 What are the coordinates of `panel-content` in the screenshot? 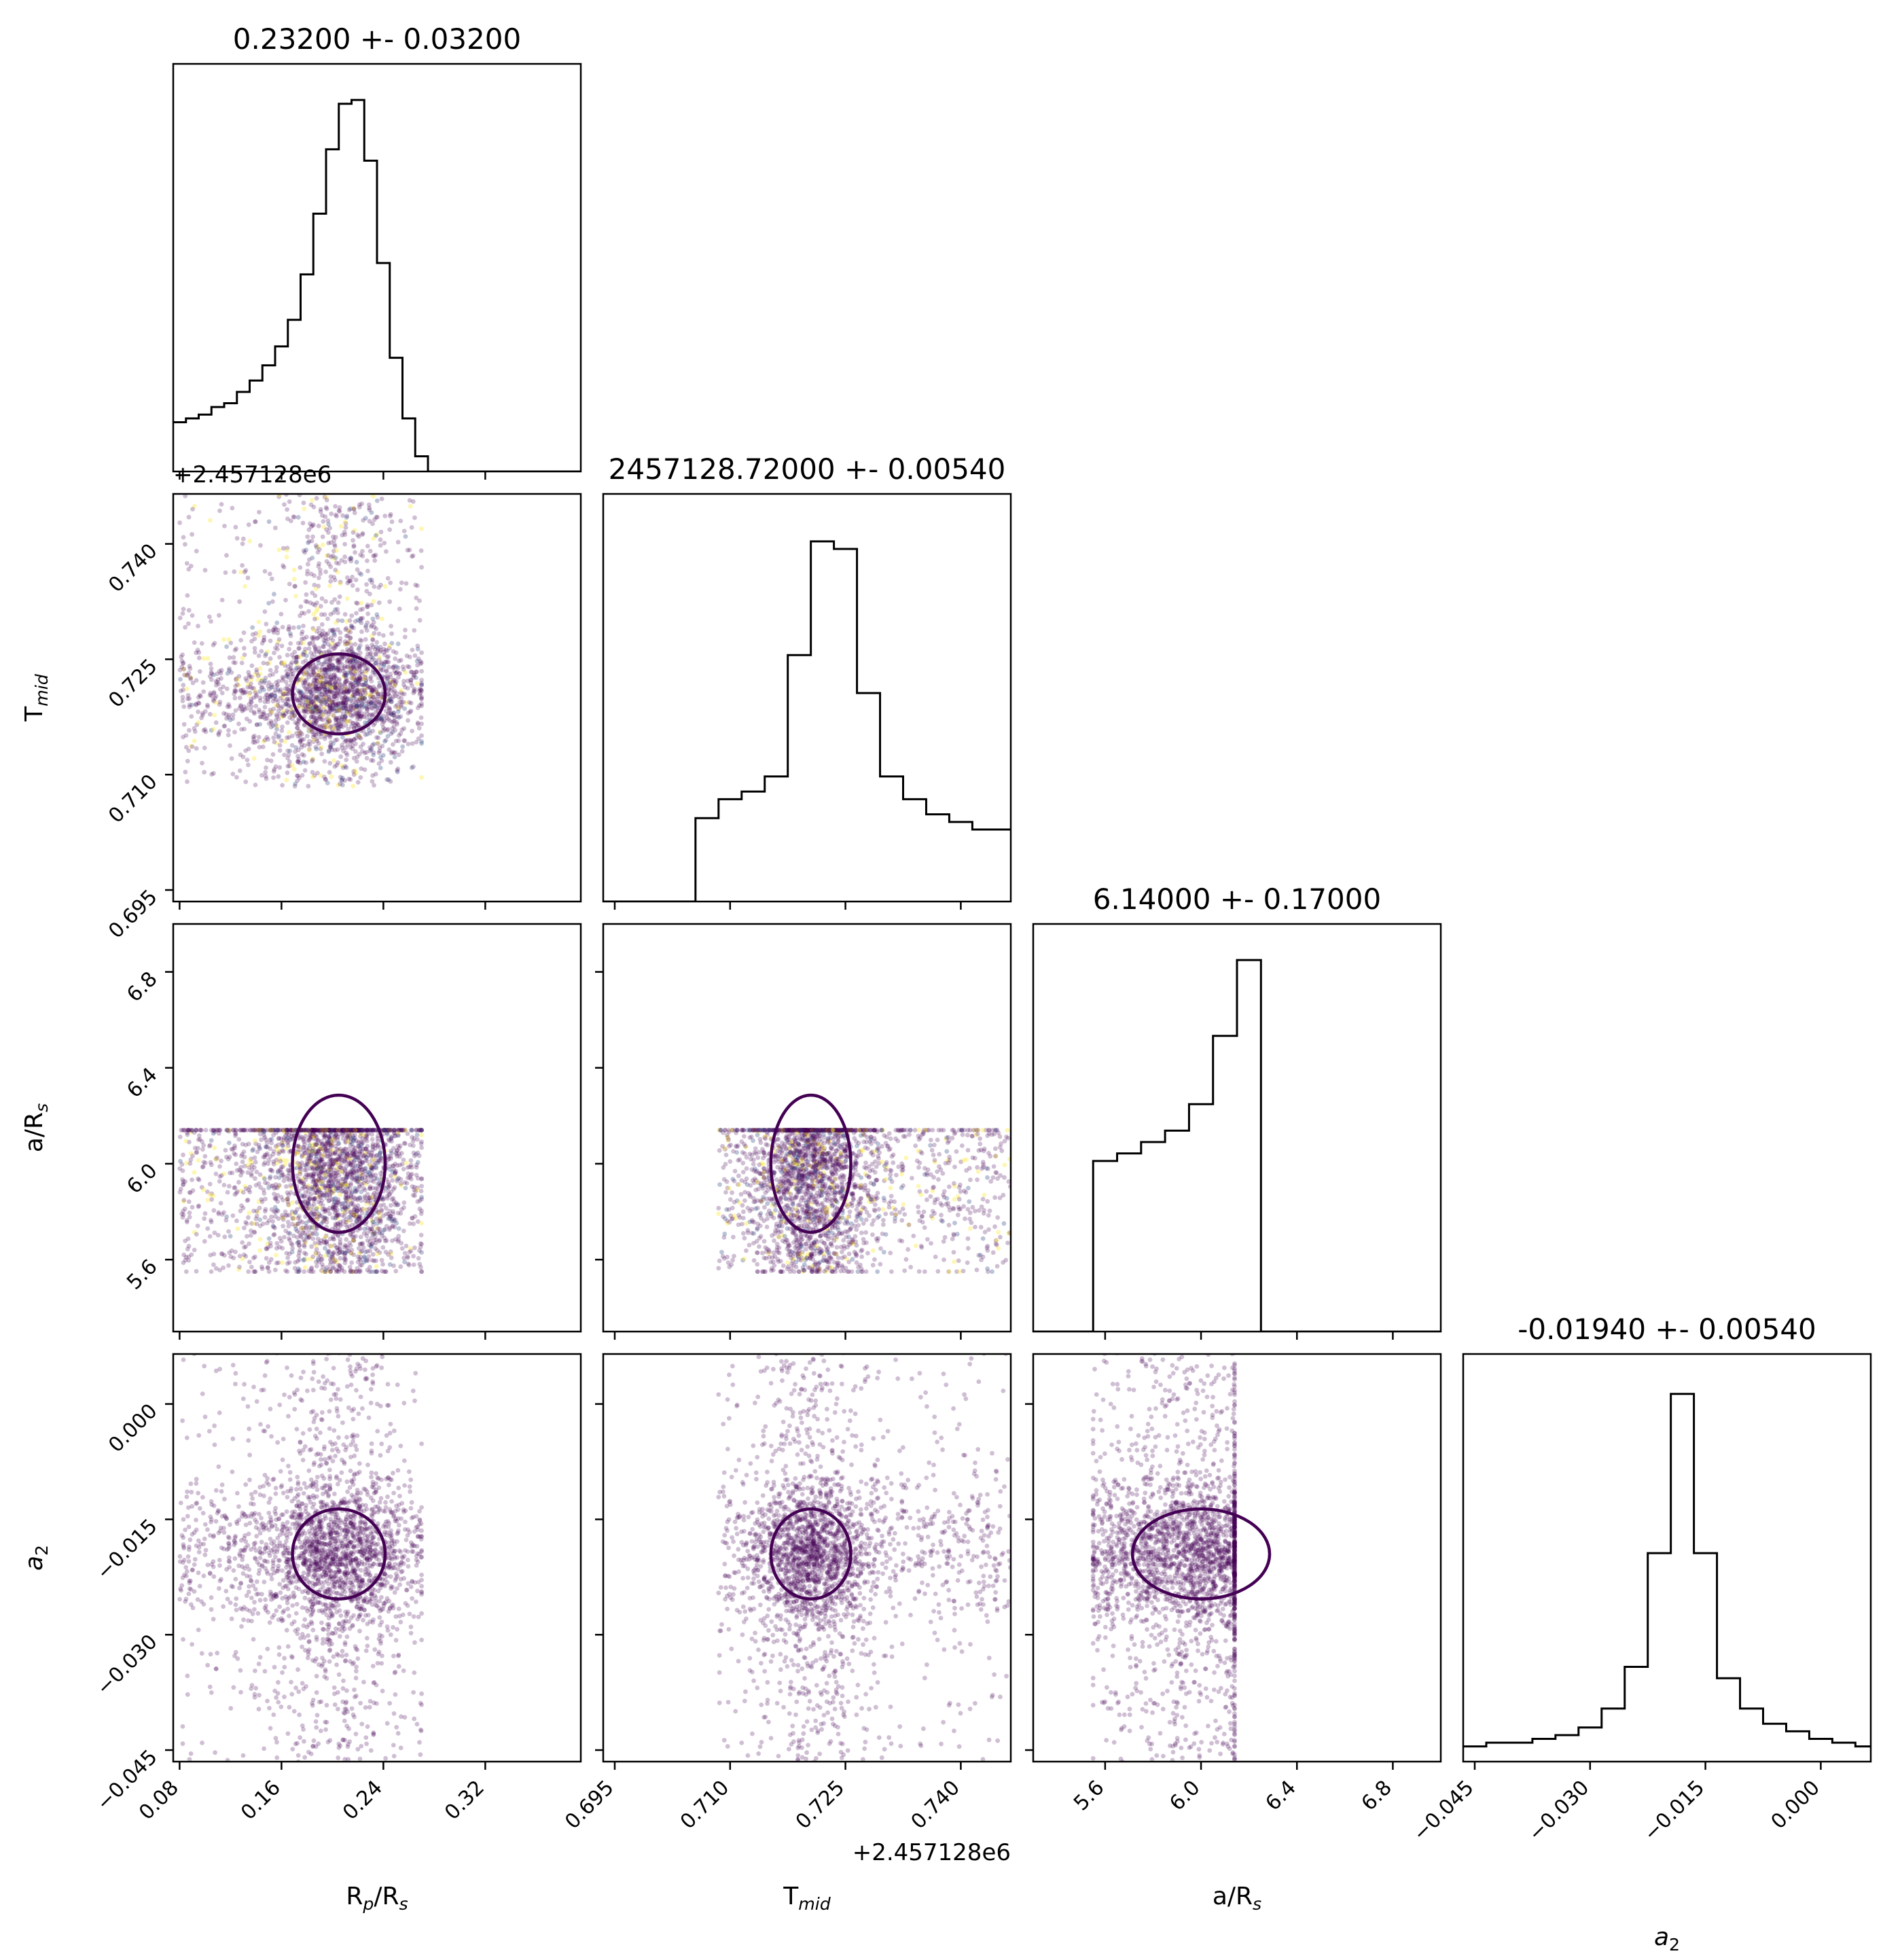 It's located at (377, 285).